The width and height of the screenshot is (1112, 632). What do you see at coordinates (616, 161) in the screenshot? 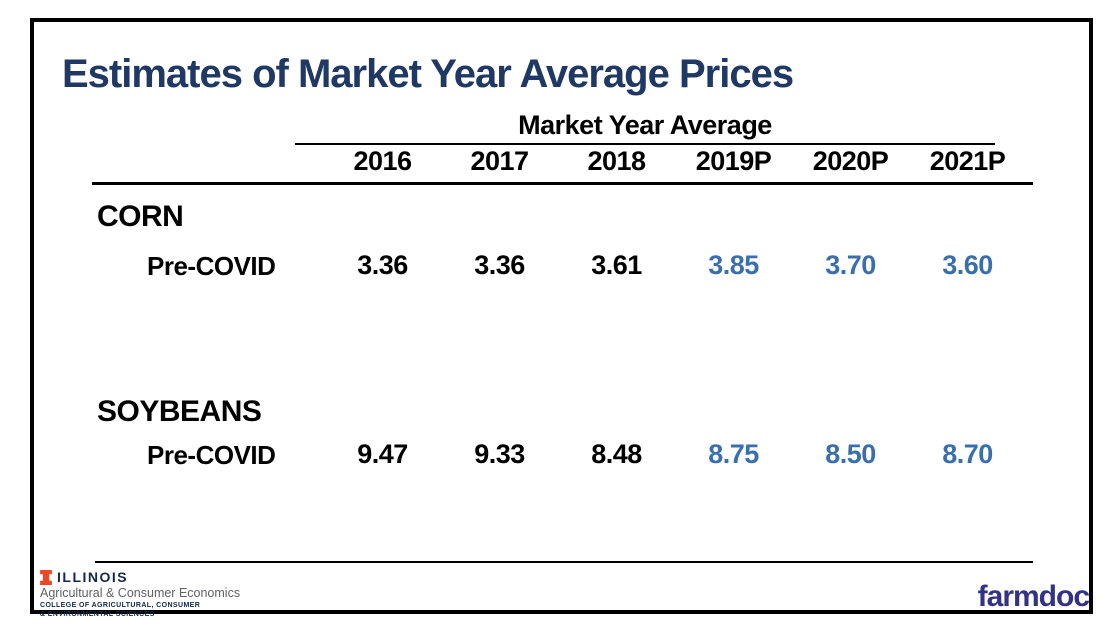
I see `year-header-2018: 2018` at bounding box center [616, 161].